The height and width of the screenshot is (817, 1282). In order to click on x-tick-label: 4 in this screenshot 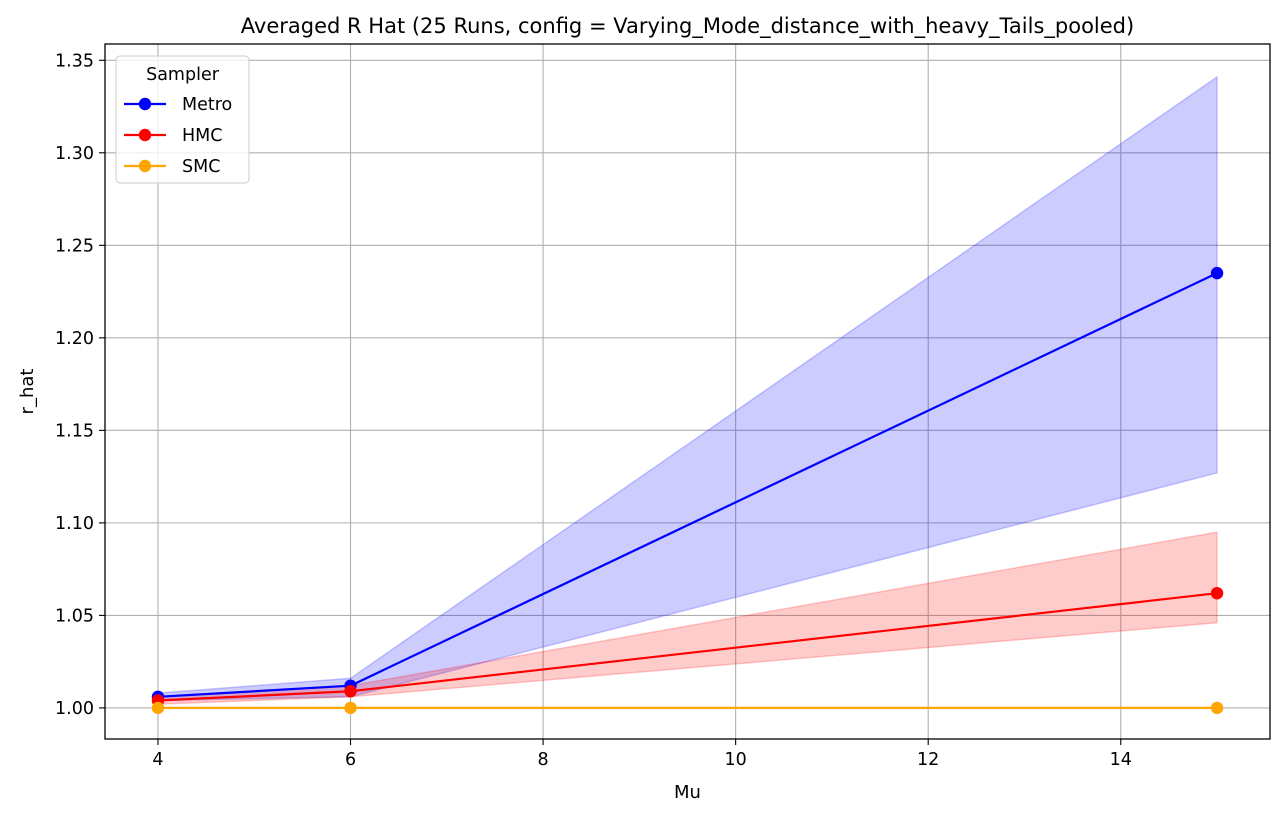, I will do `click(157, 760)`.